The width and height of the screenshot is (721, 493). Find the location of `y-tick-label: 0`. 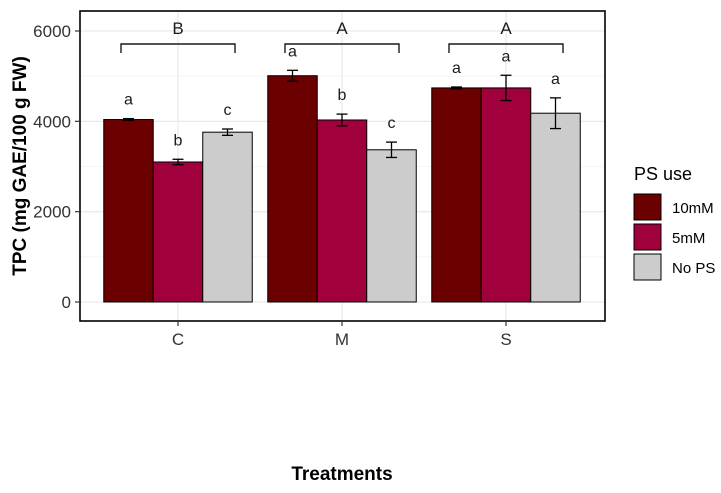

y-tick-label: 0 is located at coordinates (66, 302).